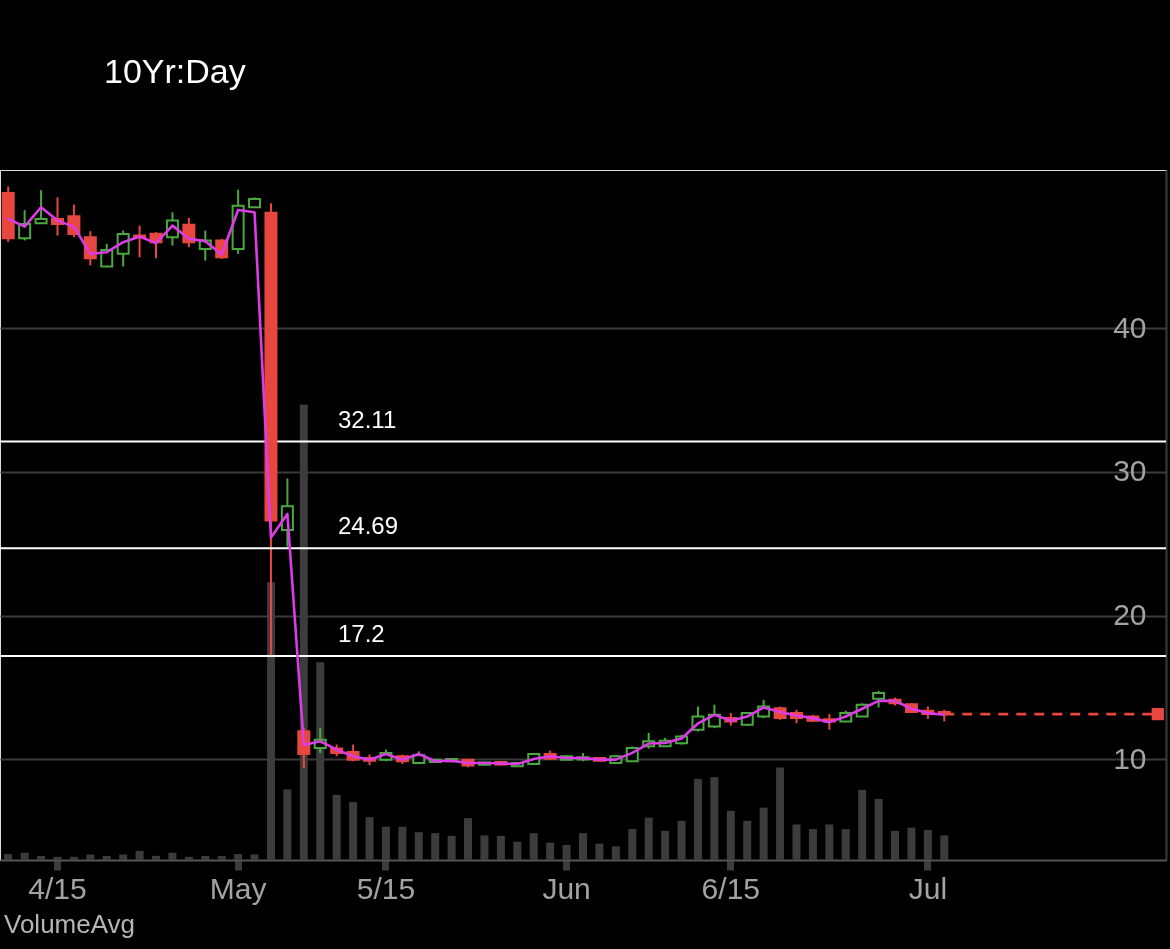 The height and width of the screenshot is (949, 1170). What do you see at coordinates (367, 419) in the screenshot?
I see `ref-line-label: 32.11` at bounding box center [367, 419].